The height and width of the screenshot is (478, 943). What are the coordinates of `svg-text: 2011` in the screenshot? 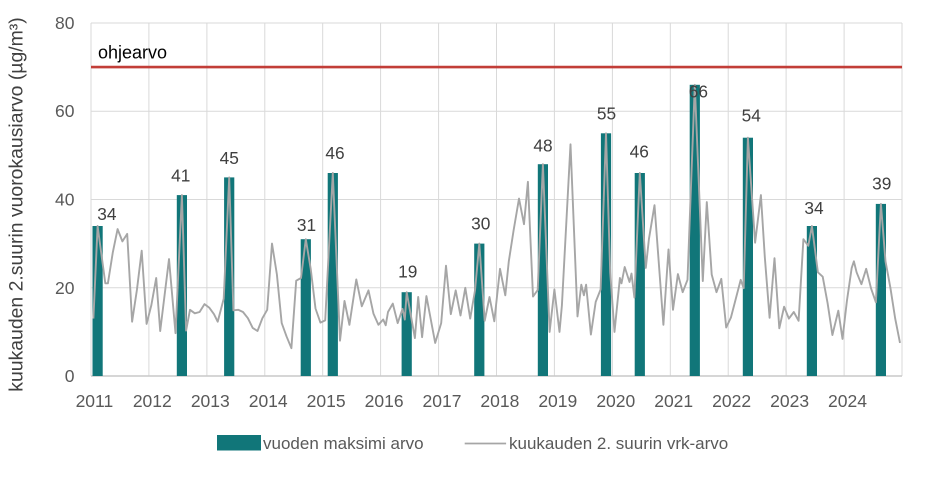 It's located at (95, 401).